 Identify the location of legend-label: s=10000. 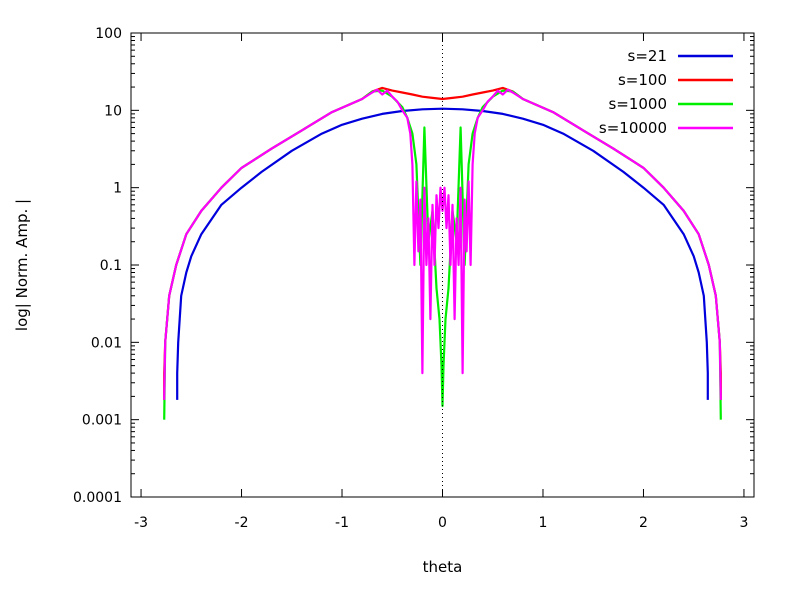
(633, 128).